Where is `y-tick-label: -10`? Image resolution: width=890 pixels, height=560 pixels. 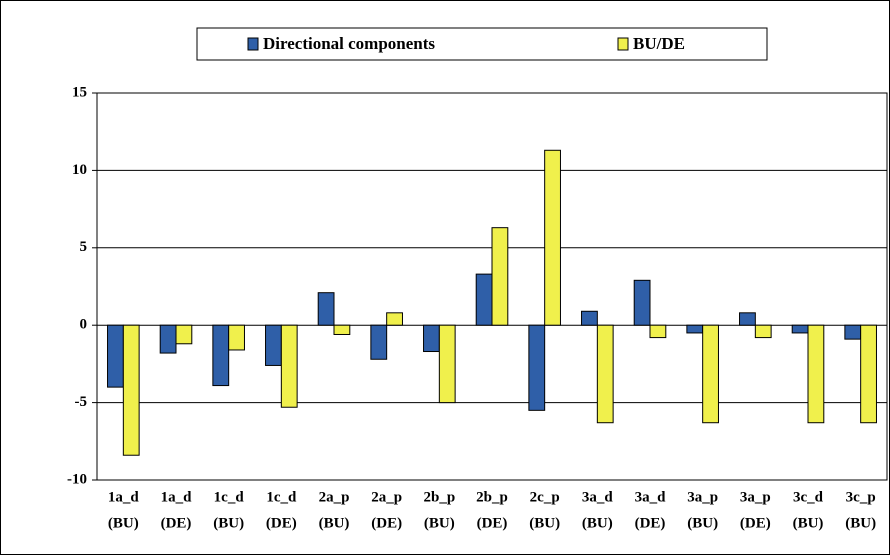
y-tick-label: -10 is located at coordinates (77, 479).